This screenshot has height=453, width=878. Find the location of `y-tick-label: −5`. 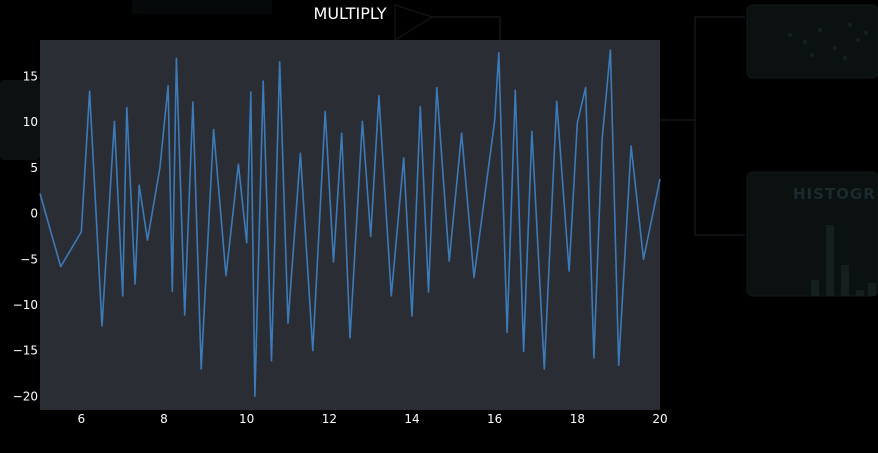

y-tick-label: −5 is located at coordinates (29, 259).